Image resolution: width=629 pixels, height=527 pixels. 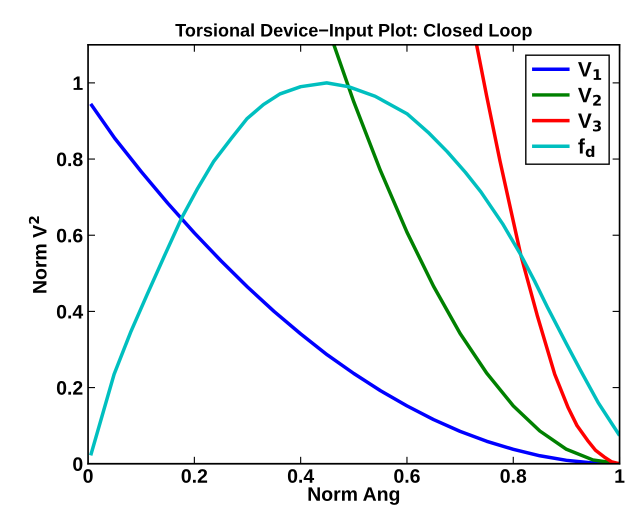 What do you see at coordinates (88, 476) in the screenshot?
I see `x-tick-label: 0` at bounding box center [88, 476].